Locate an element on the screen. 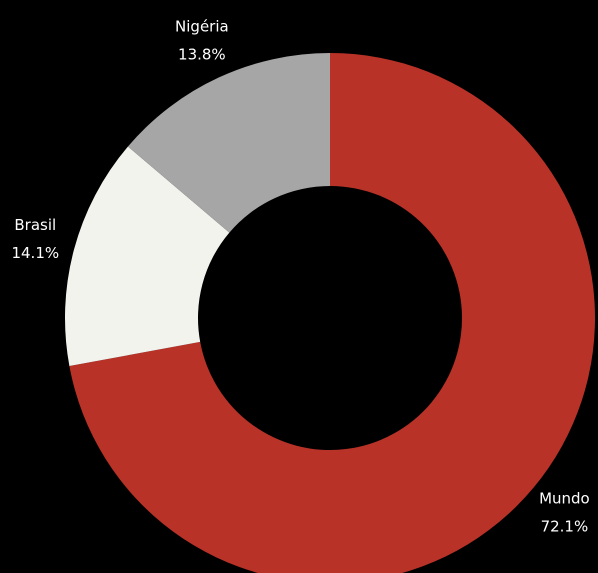 The image size is (598, 573). slice-value: 13.8% is located at coordinates (202, 55).